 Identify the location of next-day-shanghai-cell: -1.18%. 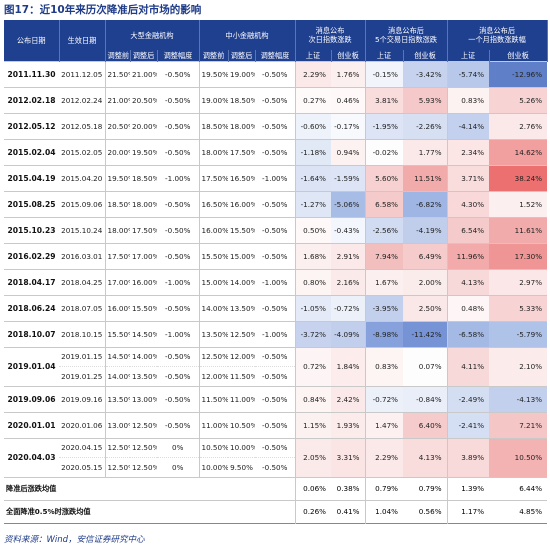
(312, 151).